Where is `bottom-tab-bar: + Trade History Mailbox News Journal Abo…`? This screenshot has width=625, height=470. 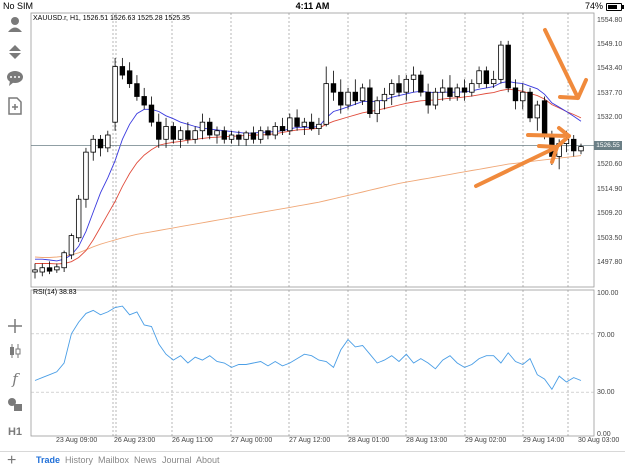 bottom-tab-bar: + Trade History Mailbox News Journal Abo… is located at coordinates (312, 460).